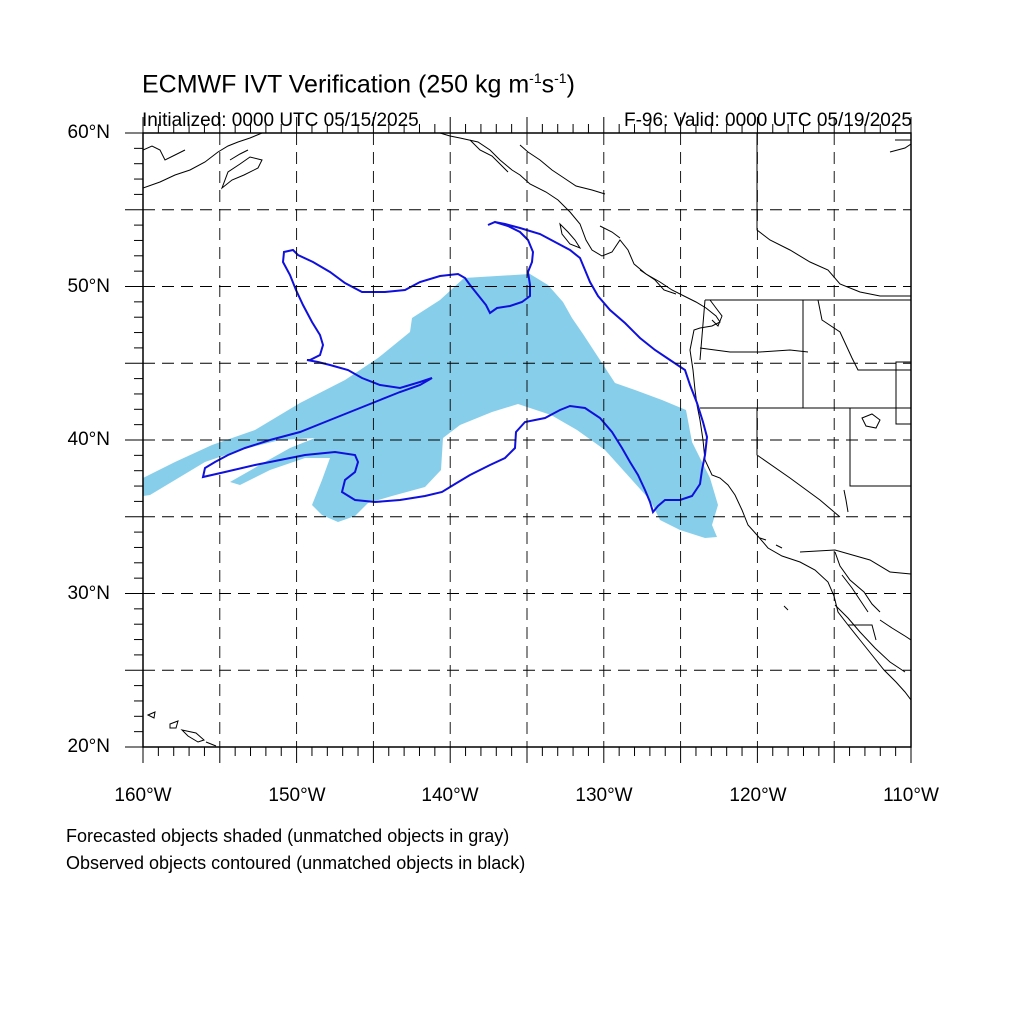  Describe the element at coordinates (604, 795) in the screenshot. I see `lon-label-130w: 130°W` at that location.